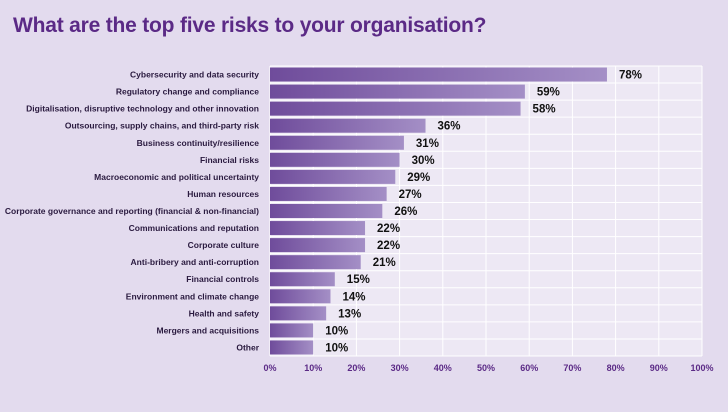 Image resolution: width=728 pixels, height=412 pixels. I want to click on data-label: 30%, so click(423, 161).